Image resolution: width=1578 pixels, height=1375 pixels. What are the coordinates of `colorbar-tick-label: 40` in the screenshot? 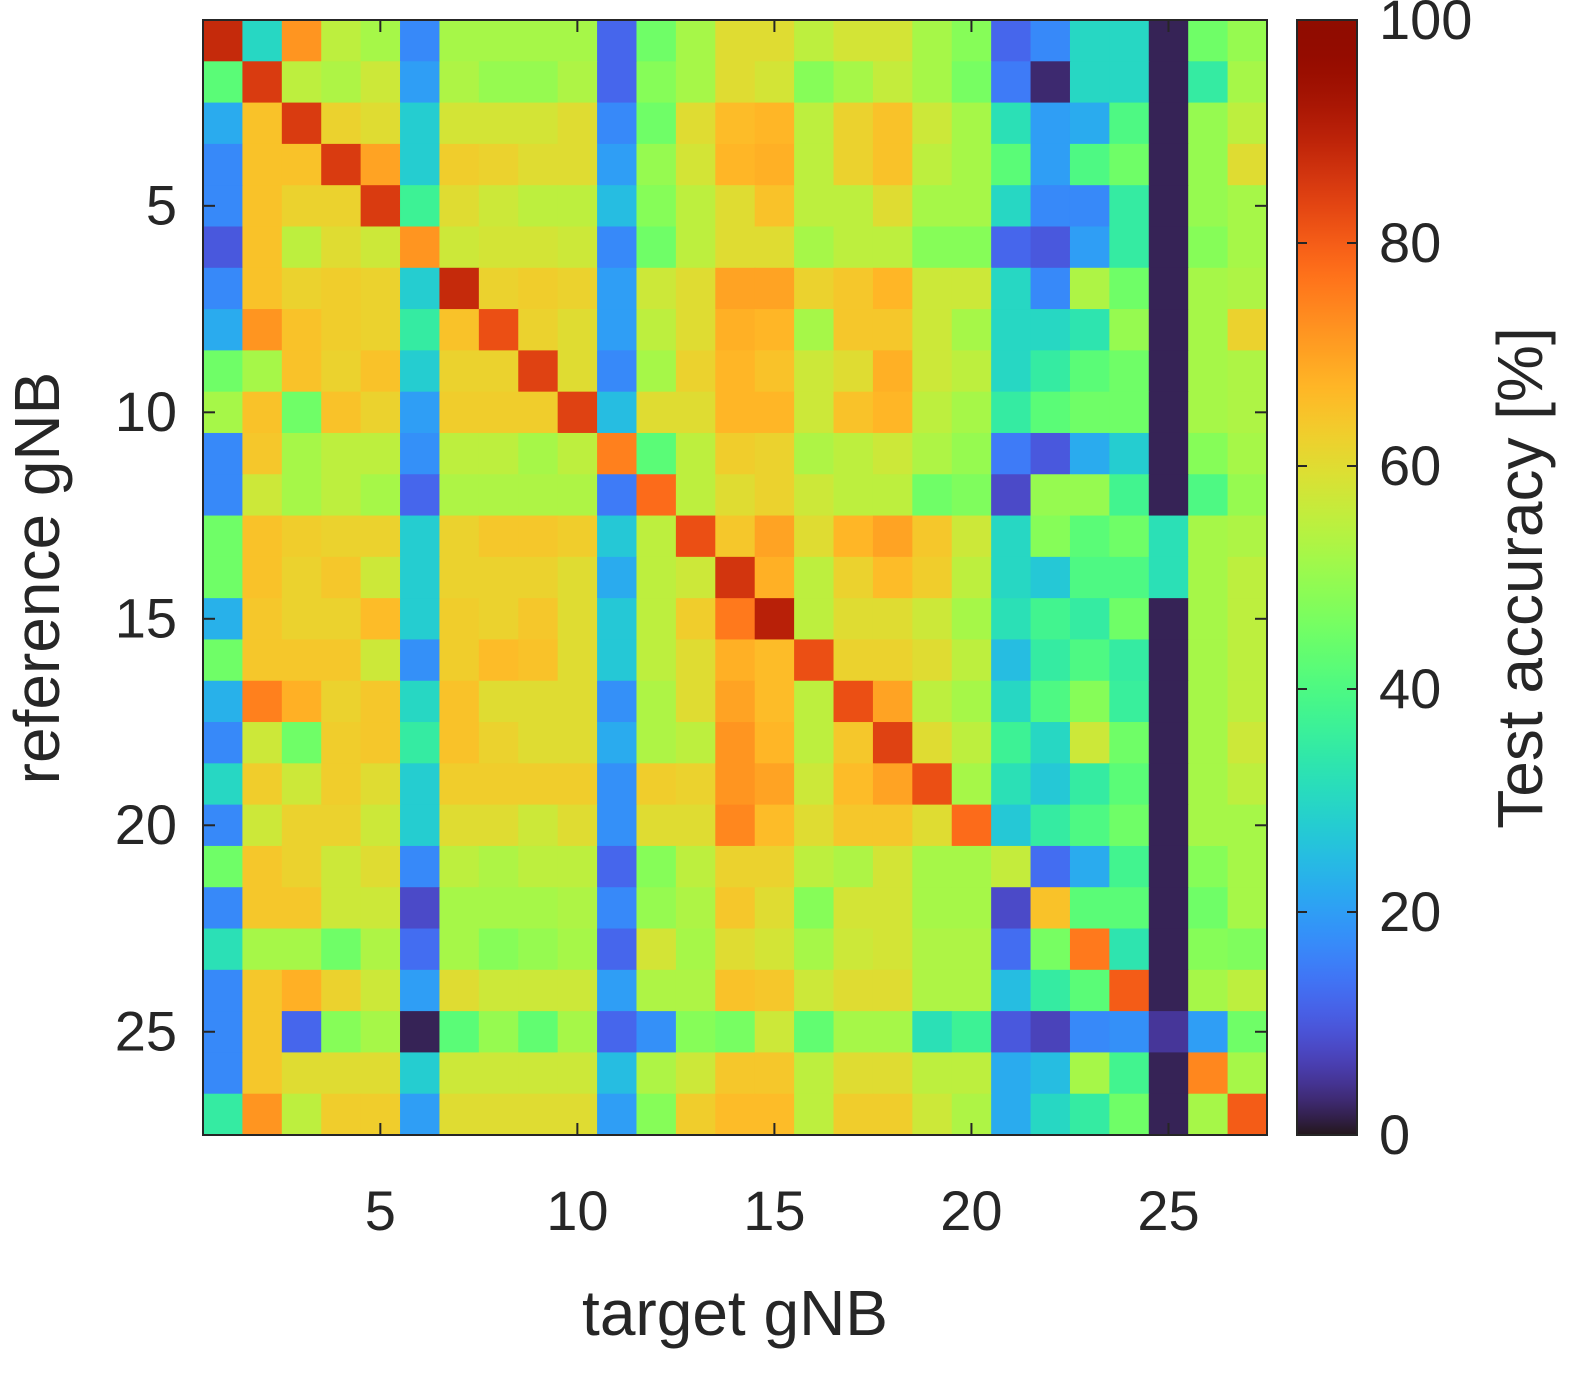 It's located at (1410, 688).